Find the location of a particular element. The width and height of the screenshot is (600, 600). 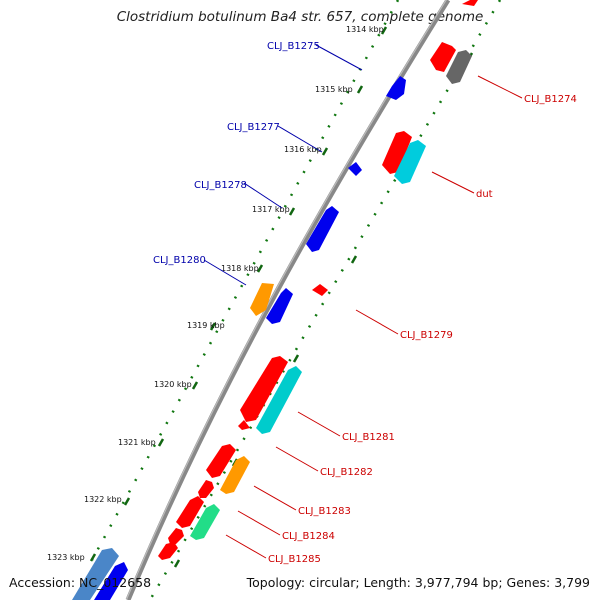

gene-label: CLJ_B1274 is located at coordinates (550, 99).